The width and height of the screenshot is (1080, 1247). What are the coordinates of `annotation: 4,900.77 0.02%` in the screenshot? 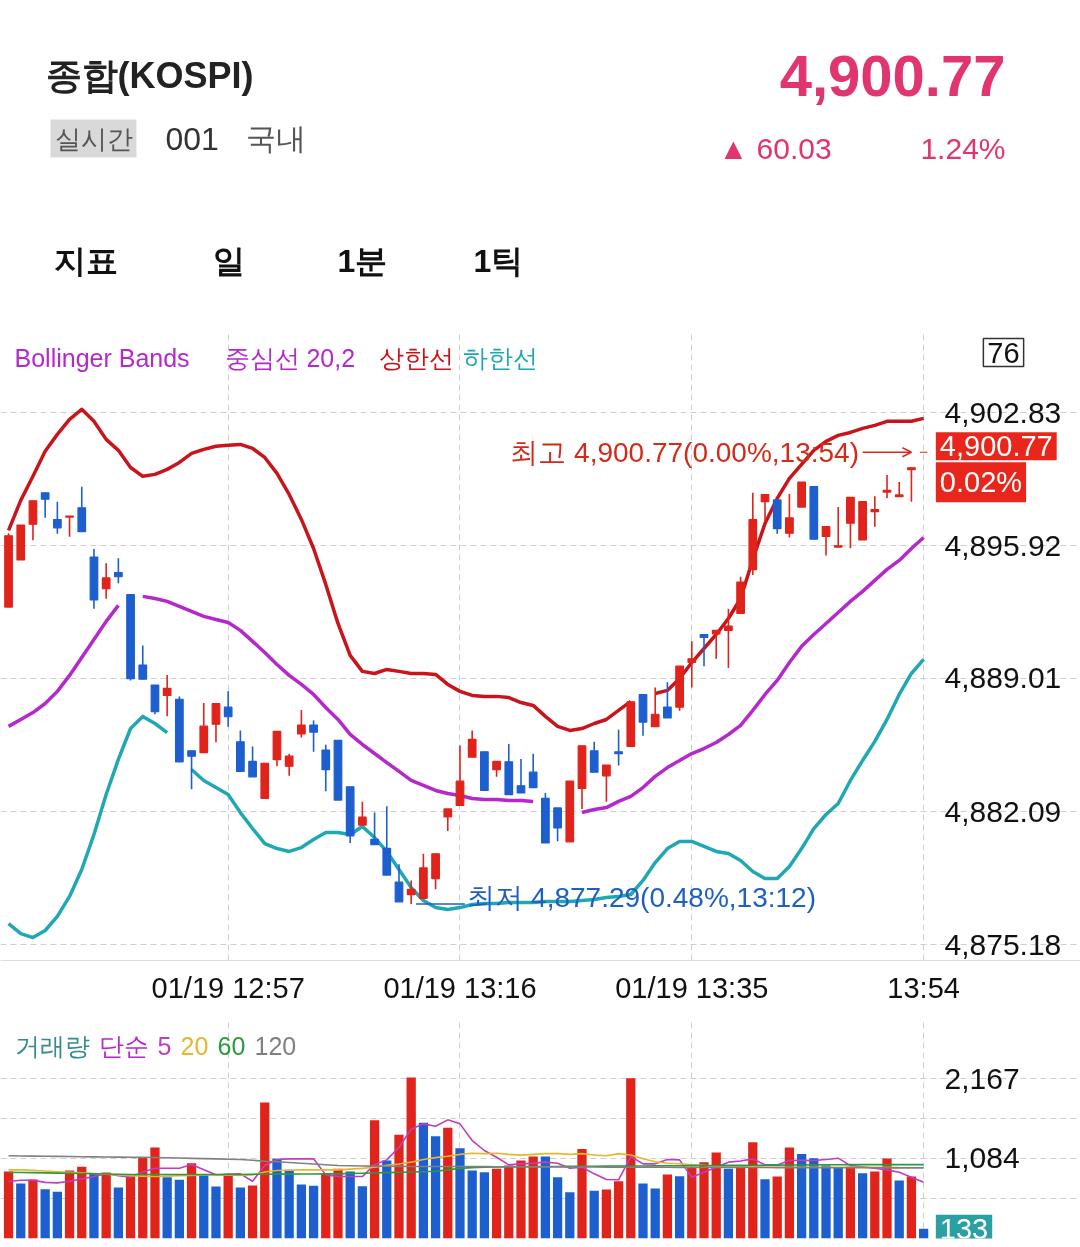 It's located at (996, 464).